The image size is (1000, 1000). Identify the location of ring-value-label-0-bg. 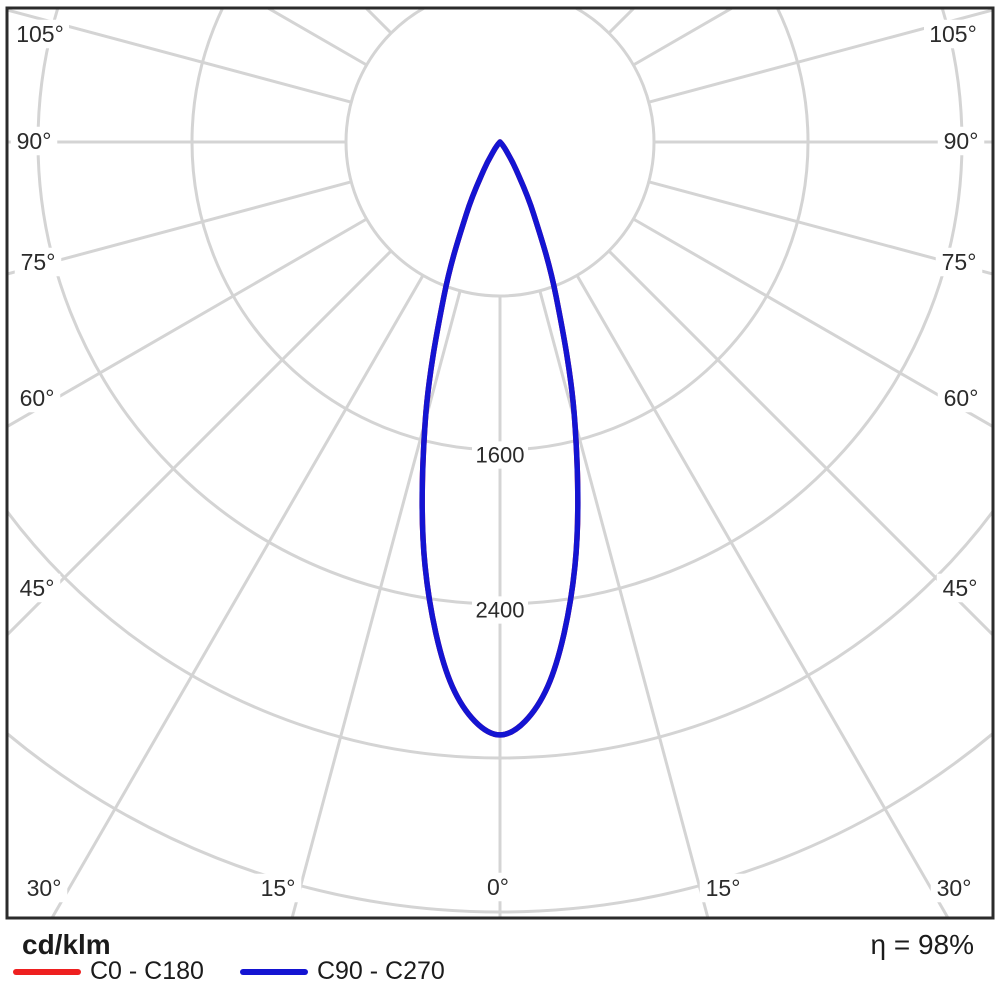
(500, 455).